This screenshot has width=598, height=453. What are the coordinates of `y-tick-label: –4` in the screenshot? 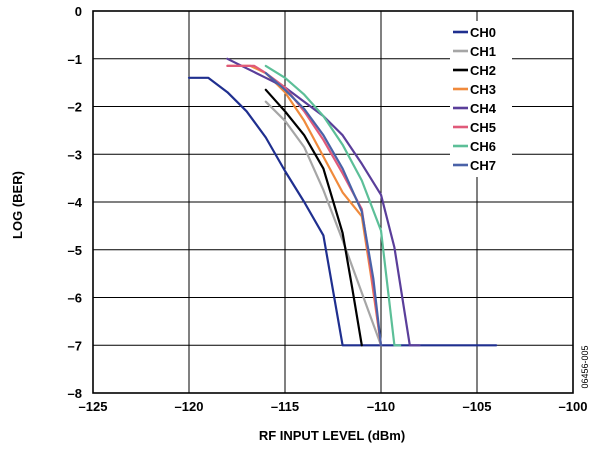 It's located at (75, 202).